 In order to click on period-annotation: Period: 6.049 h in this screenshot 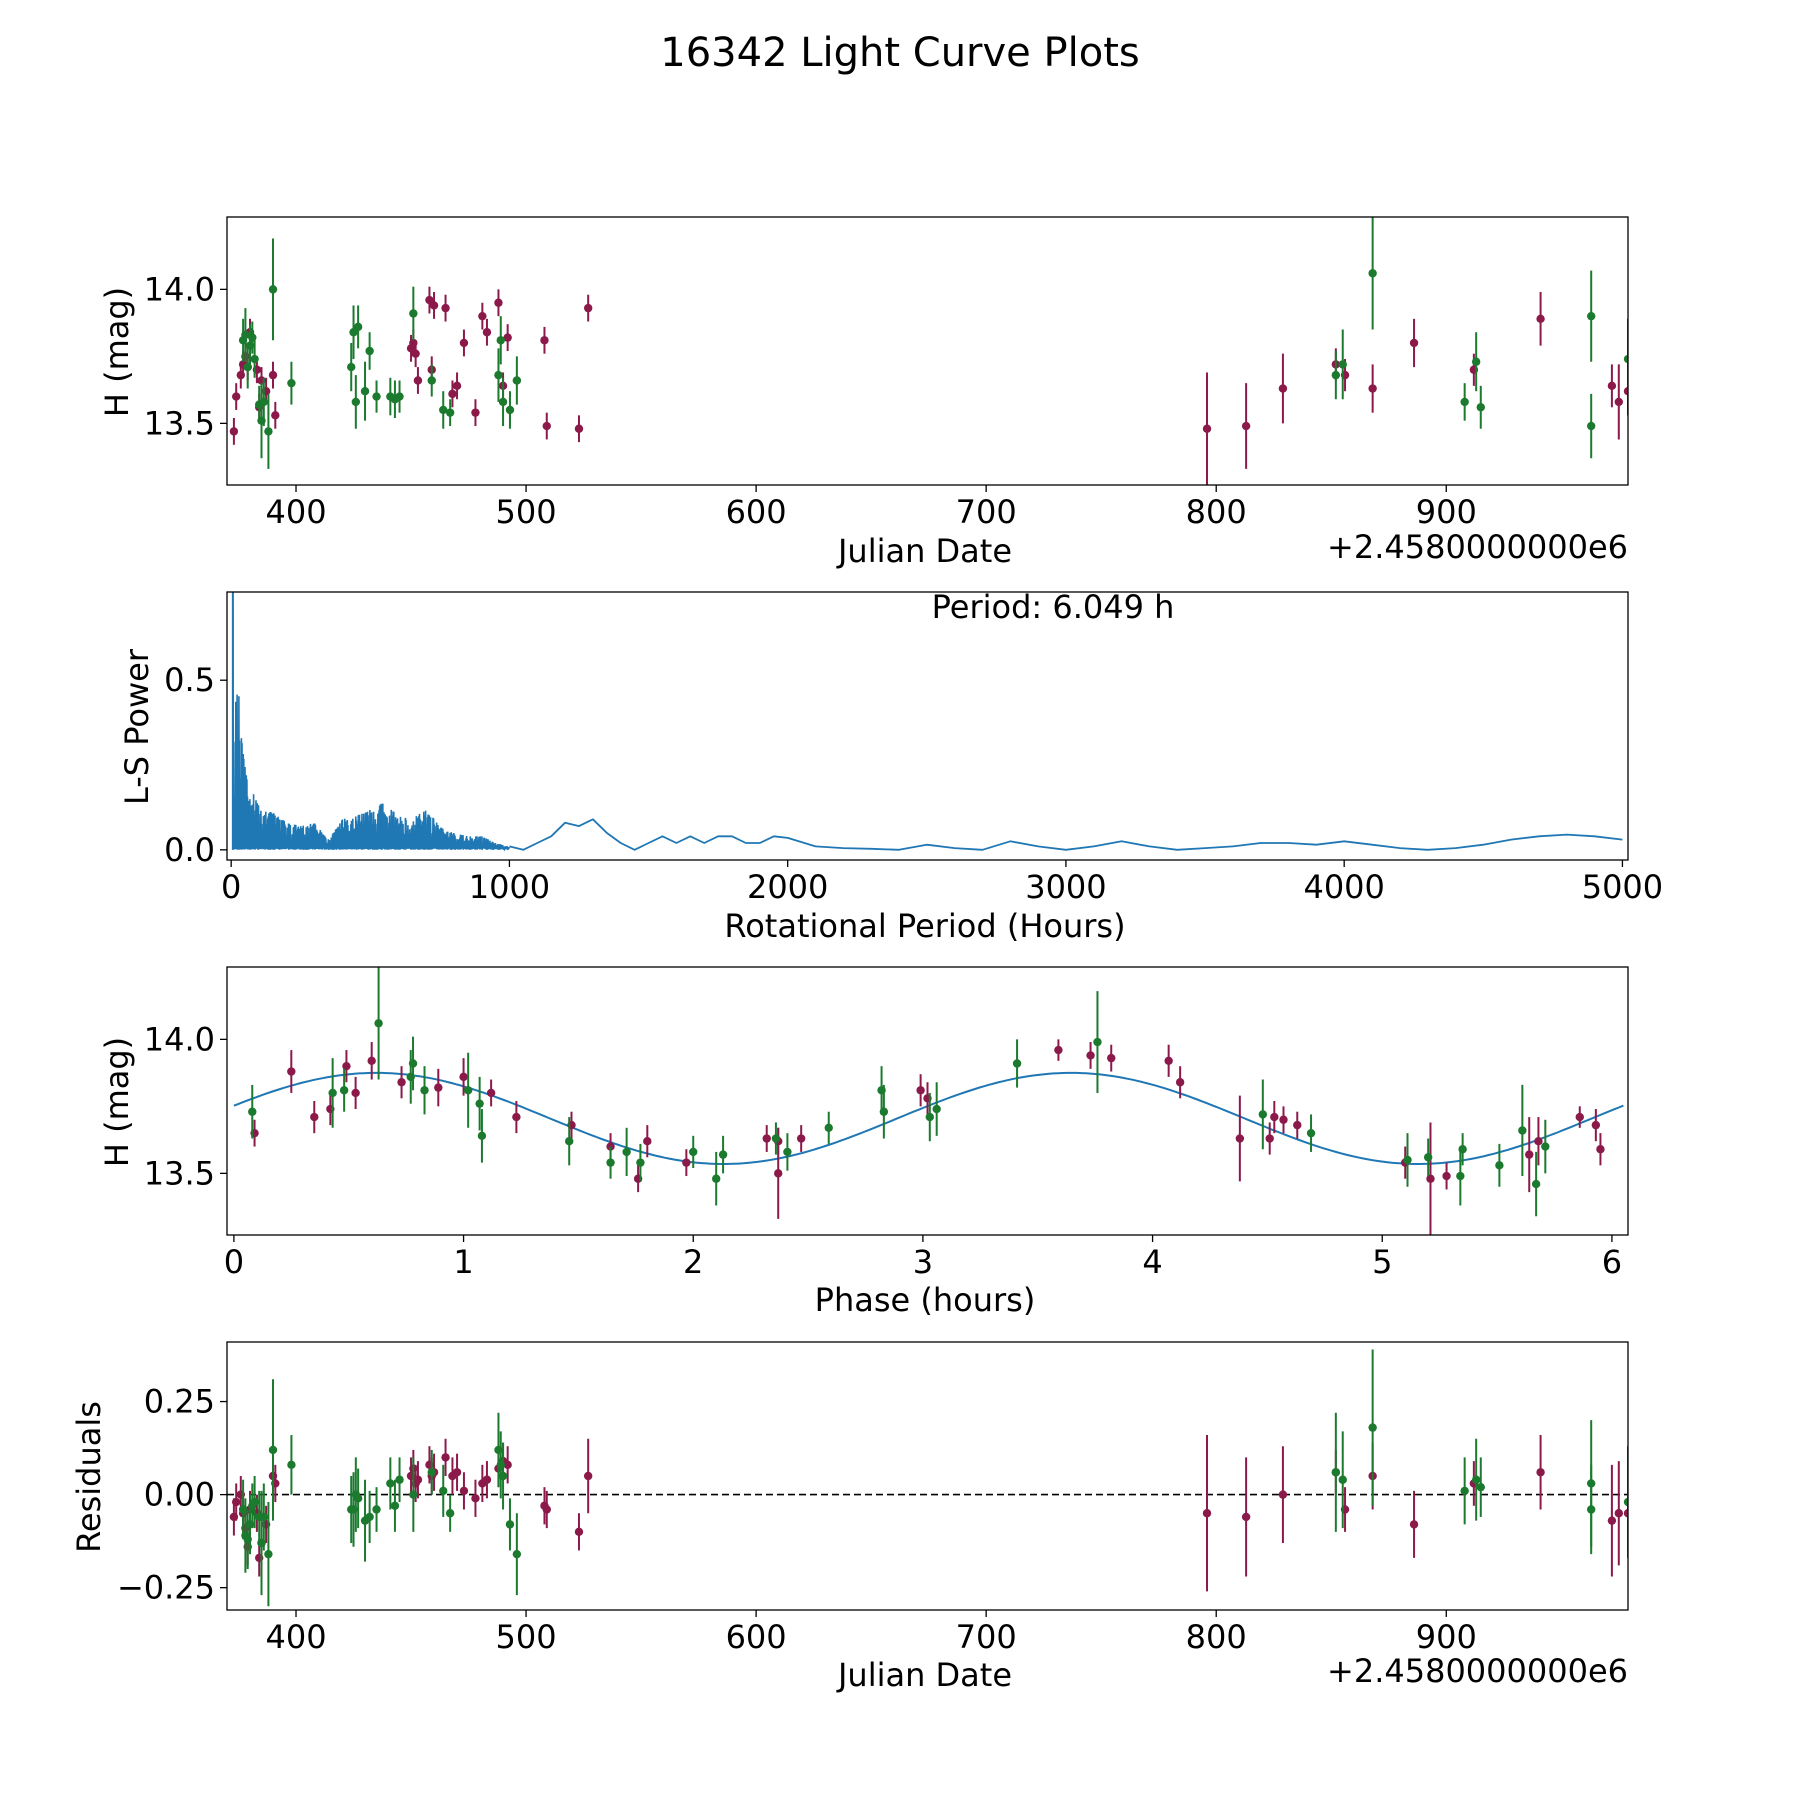, I will do `click(1053, 607)`.